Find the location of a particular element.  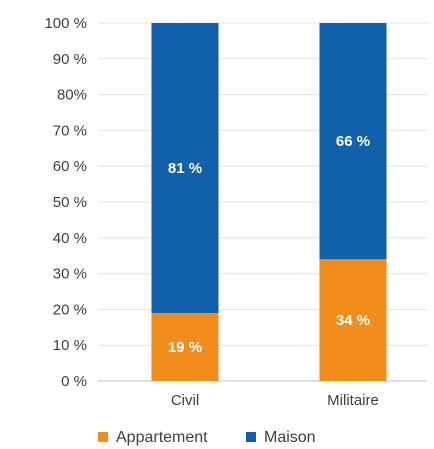

y-tick-label: 60 % is located at coordinates (70, 166).